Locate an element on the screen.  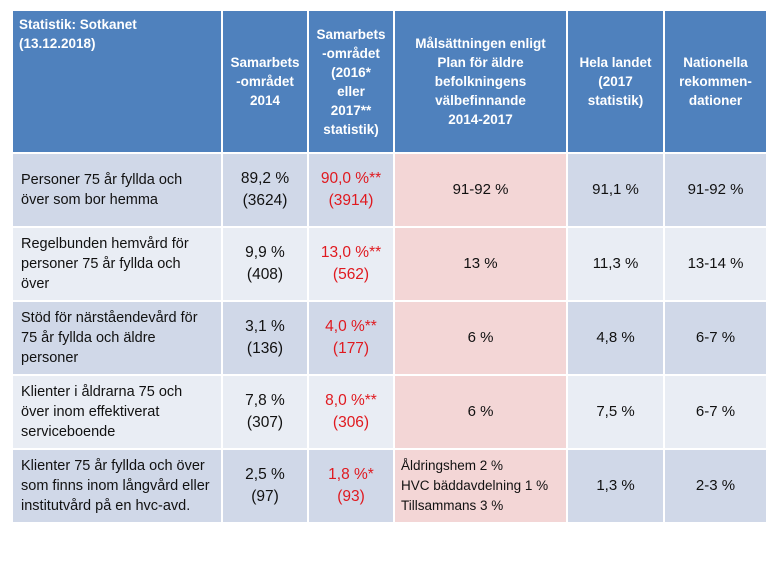
area-latest-value: 4,0 %** (177) is located at coordinates (351, 338).